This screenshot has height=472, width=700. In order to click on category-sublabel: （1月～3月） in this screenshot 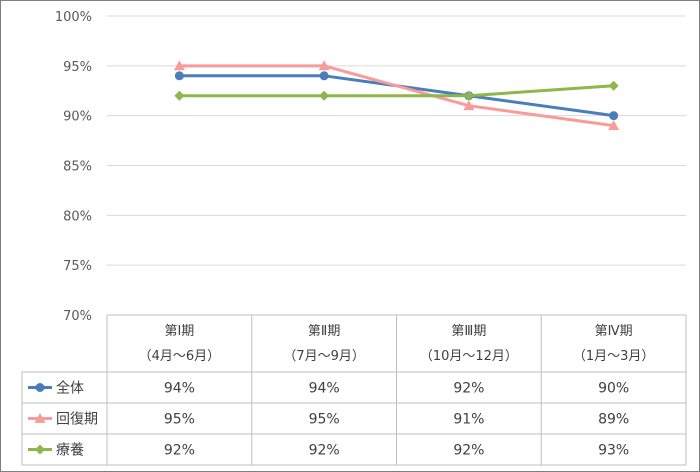, I will do `click(614, 356)`.